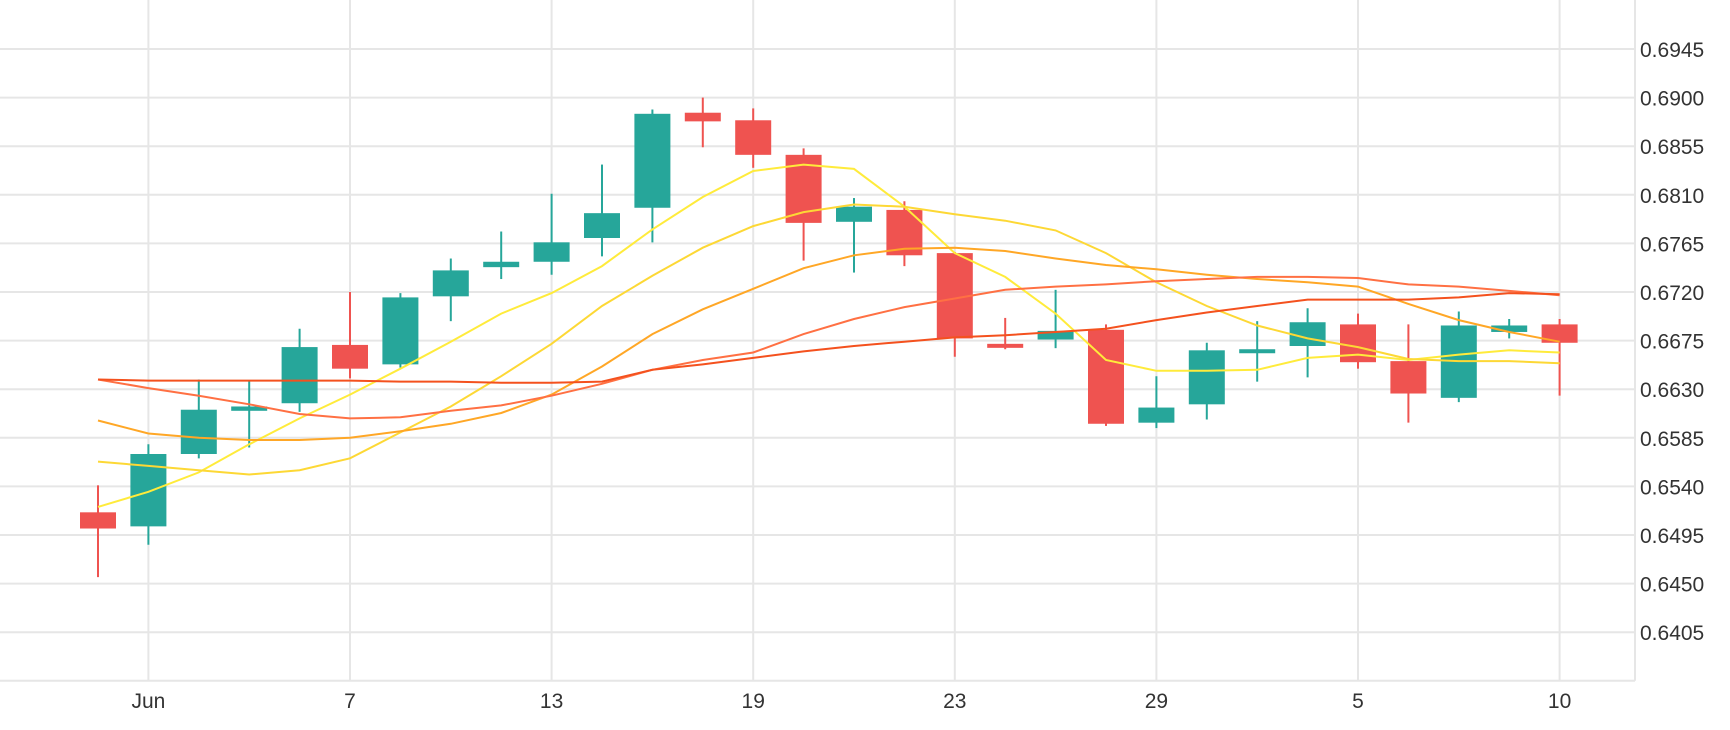 The width and height of the screenshot is (1730, 730). What do you see at coordinates (1672, 244) in the screenshot?
I see `y-tick-label: 0.6765` at bounding box center [1672, 244].